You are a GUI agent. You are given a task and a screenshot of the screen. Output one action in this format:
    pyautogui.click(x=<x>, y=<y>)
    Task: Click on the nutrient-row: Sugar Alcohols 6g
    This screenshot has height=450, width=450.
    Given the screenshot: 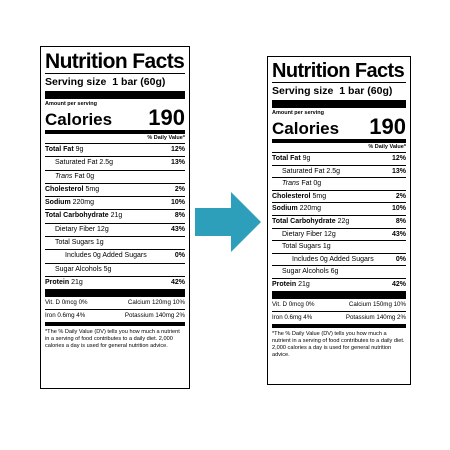 What is the action you would take?
    pyautogui.click(x=339, y=271)
    